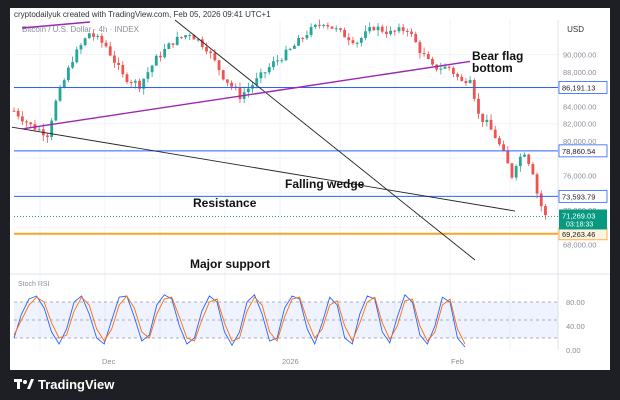  What do you see at coordinates (579, 224) in the screenshot?
I see `countdown-label: 03:18:33` at bounding box center [579, 224].